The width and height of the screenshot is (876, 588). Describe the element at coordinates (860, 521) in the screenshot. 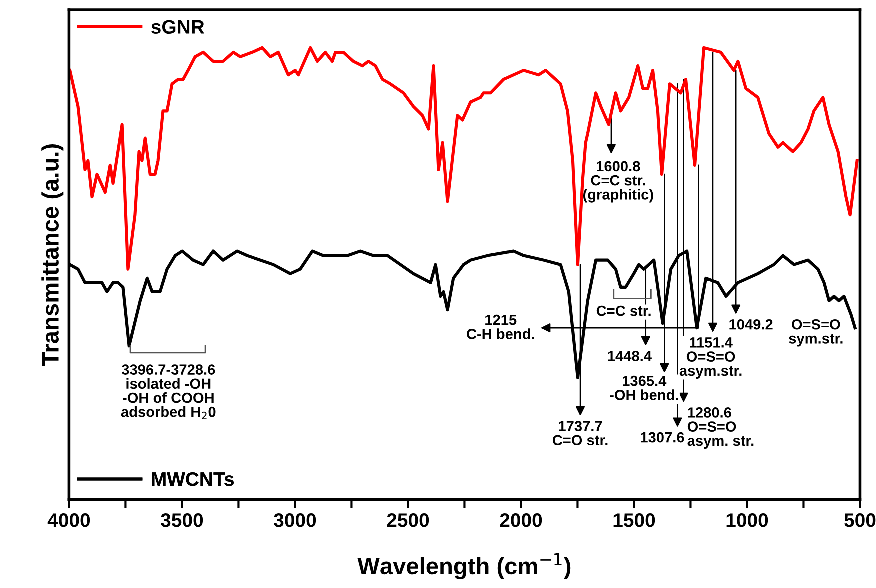

I see `x-tick-label: 500` at that location.